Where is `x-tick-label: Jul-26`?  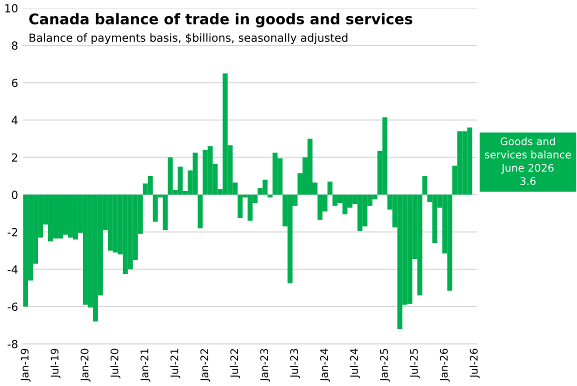 x-tick-label: Jul-26 is located at coordinates (475, 363).